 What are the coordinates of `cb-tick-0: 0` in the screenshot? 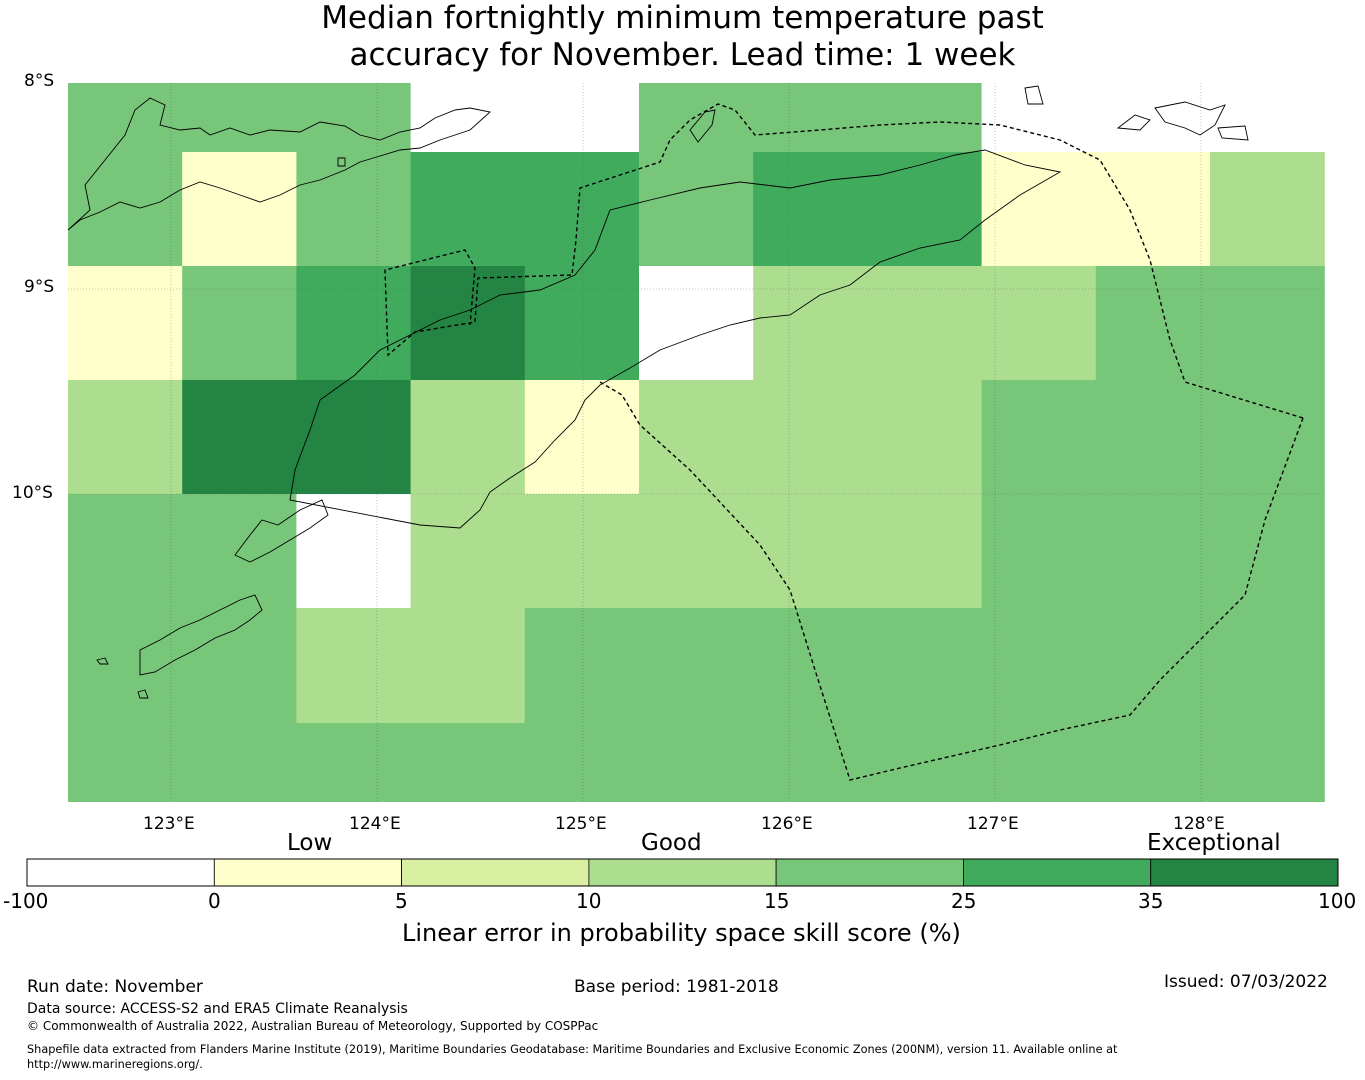 It's located at (214, 901).